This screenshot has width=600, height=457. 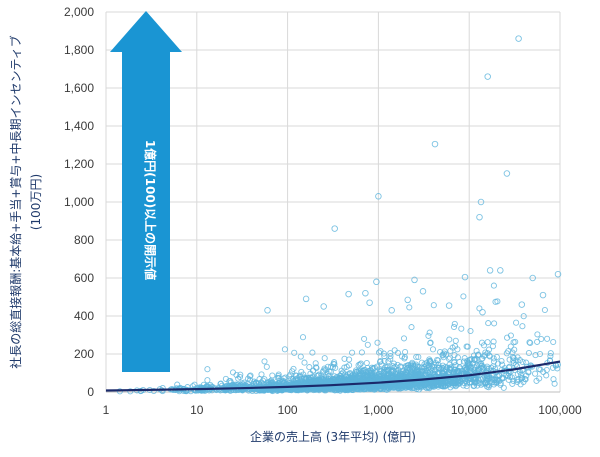 I want to click on x-axis-title: 企業の売上高 (3年平均) (億円), so click(x=333, y=436).